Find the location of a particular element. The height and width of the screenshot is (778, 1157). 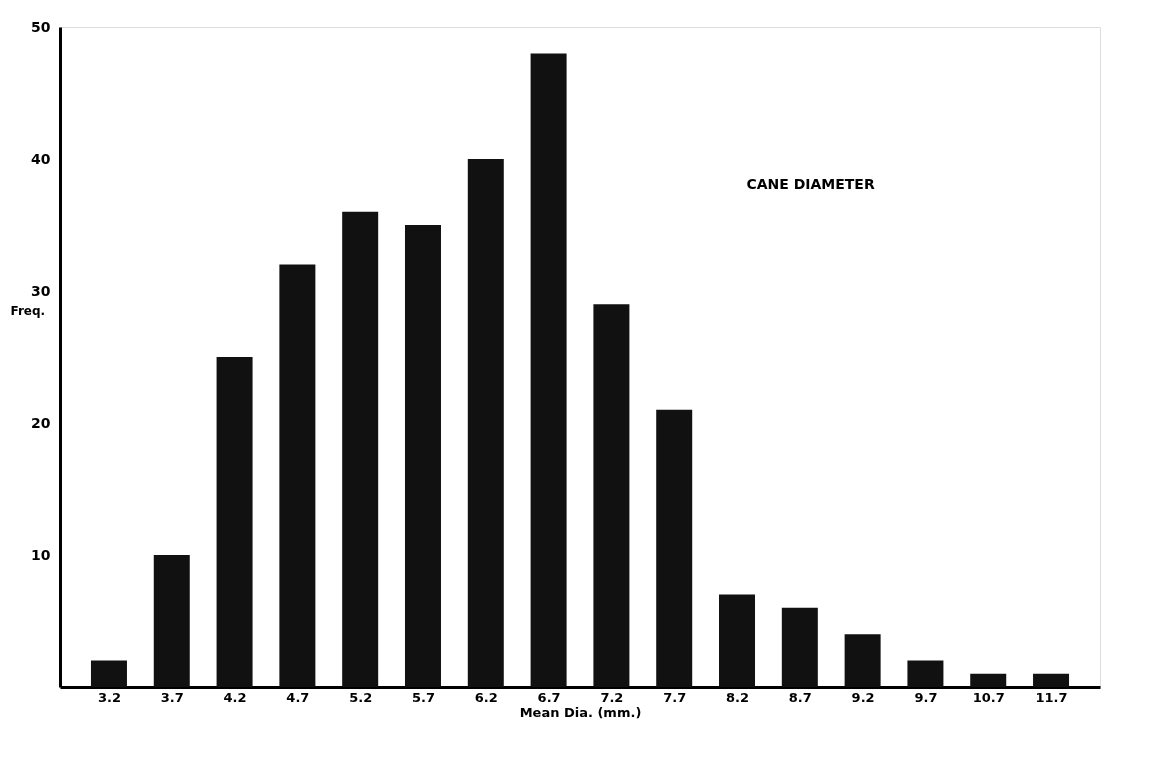

x-tick-label: 4.7 is located at coordinates (298, 697).